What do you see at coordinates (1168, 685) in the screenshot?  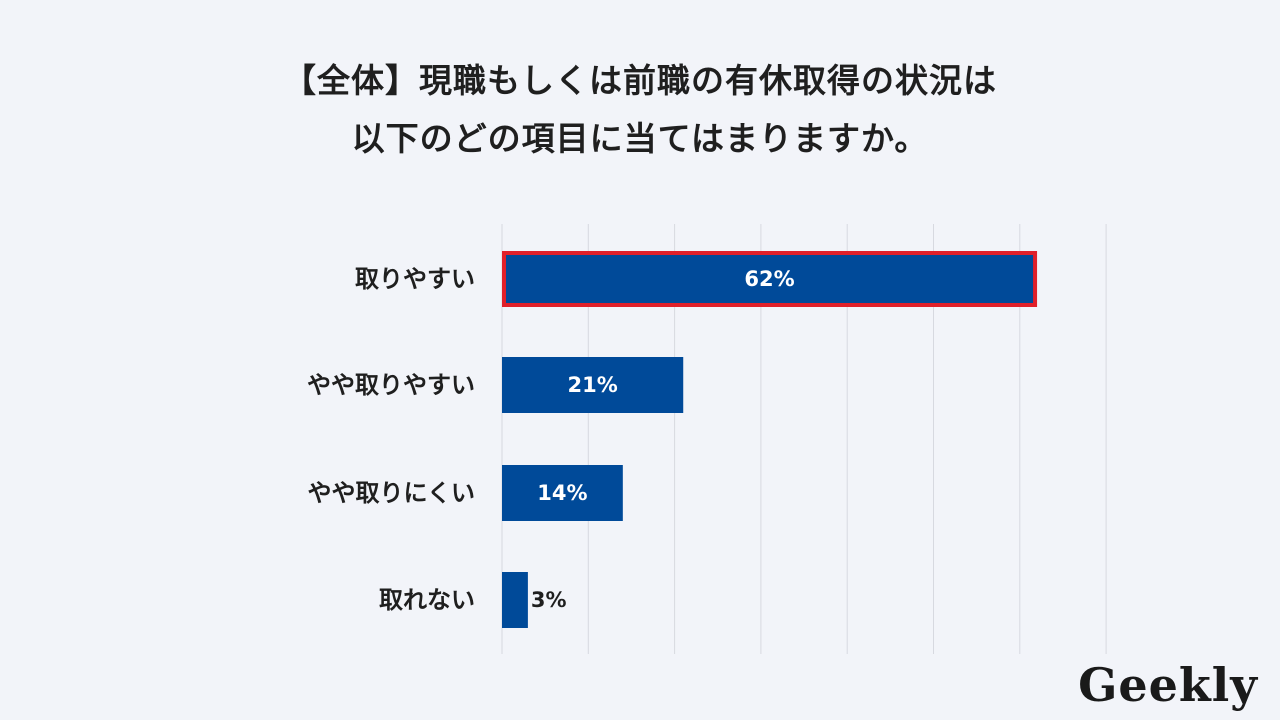 I see `brand-logo: Geekly` at bounding box center [1168, 685].